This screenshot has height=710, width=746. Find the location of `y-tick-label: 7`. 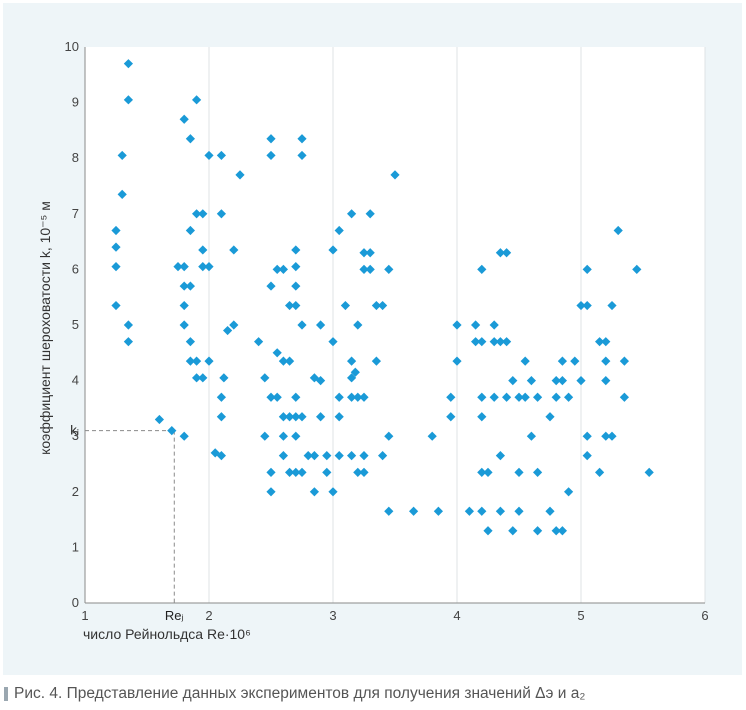

y-tick-label: 7 is located at coordinates (75, 213).